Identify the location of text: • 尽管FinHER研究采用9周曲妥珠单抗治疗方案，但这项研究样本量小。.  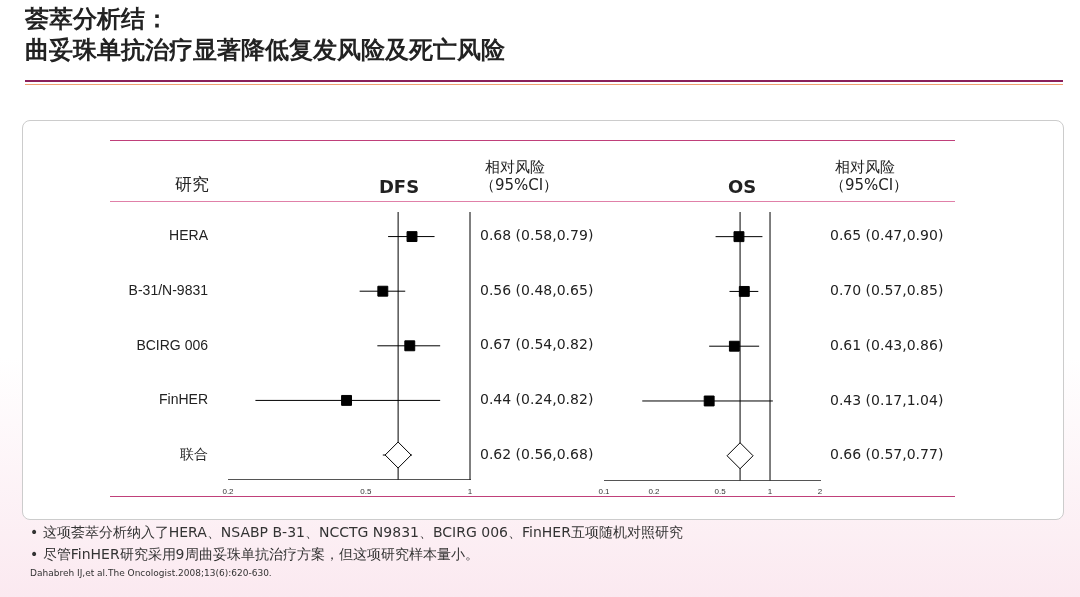
(255, 555).